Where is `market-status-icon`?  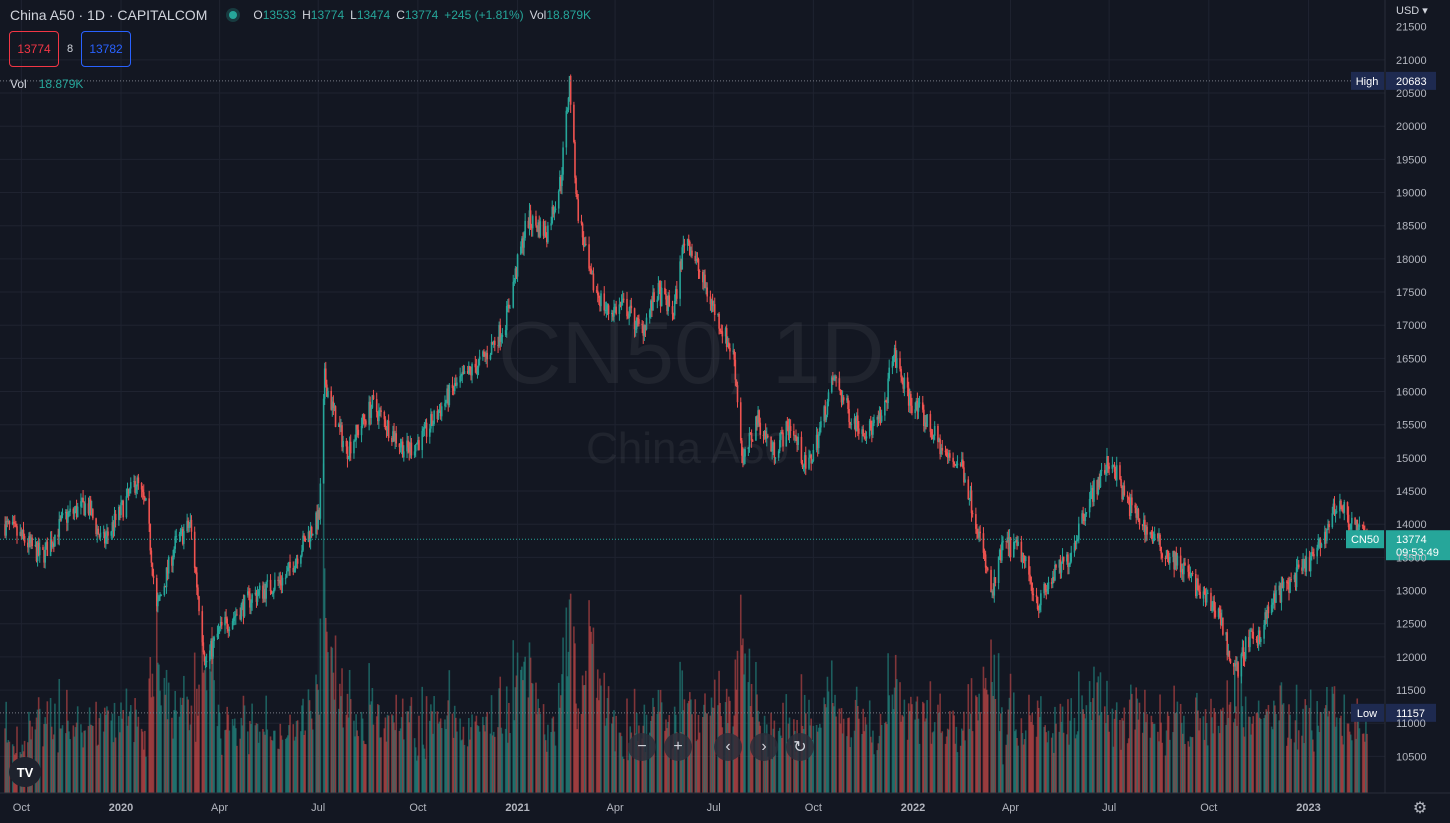 market-status-icon is located at coordinates (233, 15).